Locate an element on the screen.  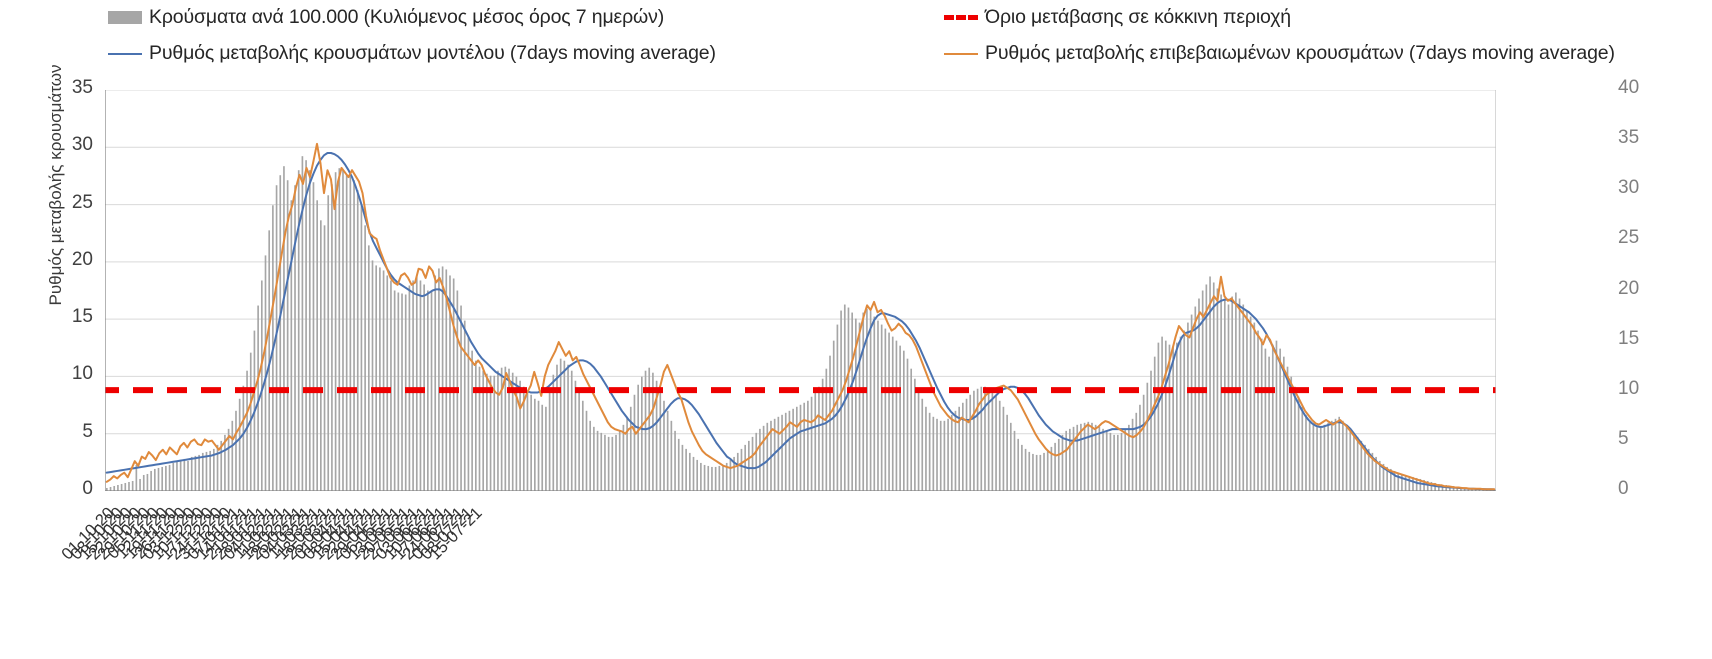
y-axis-right-tick: 0 is located at coordinates (1623, 488).